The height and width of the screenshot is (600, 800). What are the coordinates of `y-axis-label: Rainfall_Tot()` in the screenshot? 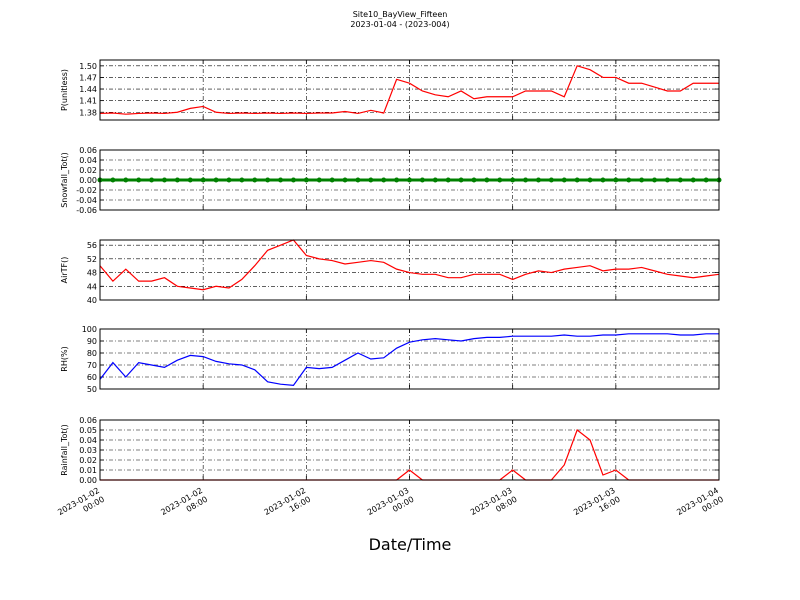 It's located at (64, 450).